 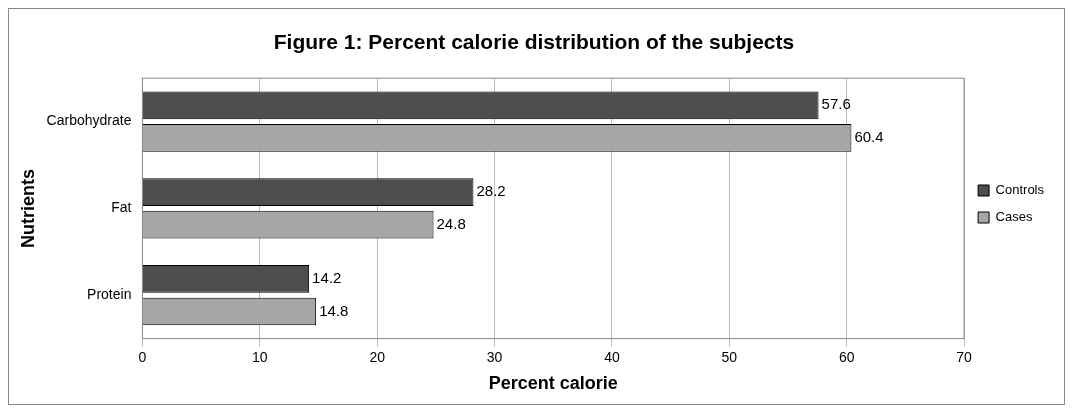 I want to click on chart-title: Figure 1: Percent calorie distribution of the subjects, so click(x=534, y=42).